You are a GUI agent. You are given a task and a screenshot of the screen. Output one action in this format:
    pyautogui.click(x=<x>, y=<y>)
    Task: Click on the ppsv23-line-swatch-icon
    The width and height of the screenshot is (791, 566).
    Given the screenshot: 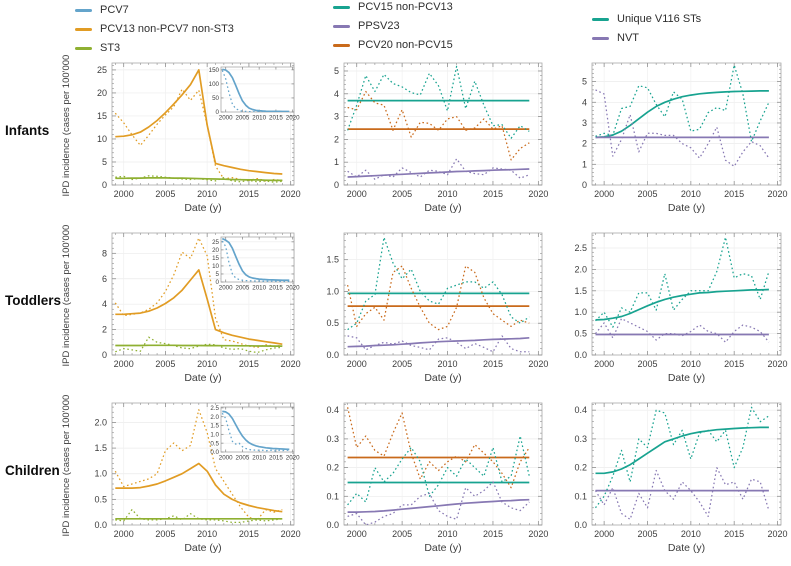 What is the action you would take?
    pyautogui.click(x=341, y=26)
    